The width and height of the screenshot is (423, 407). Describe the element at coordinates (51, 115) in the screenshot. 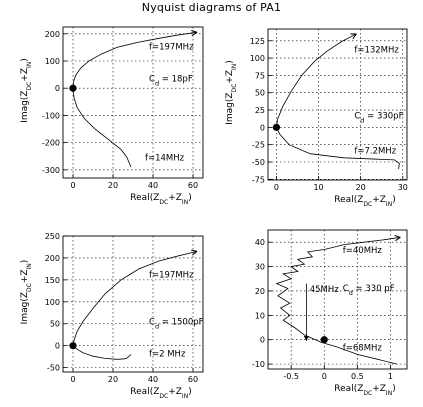

I see `y-tick-label: -100` at that location.